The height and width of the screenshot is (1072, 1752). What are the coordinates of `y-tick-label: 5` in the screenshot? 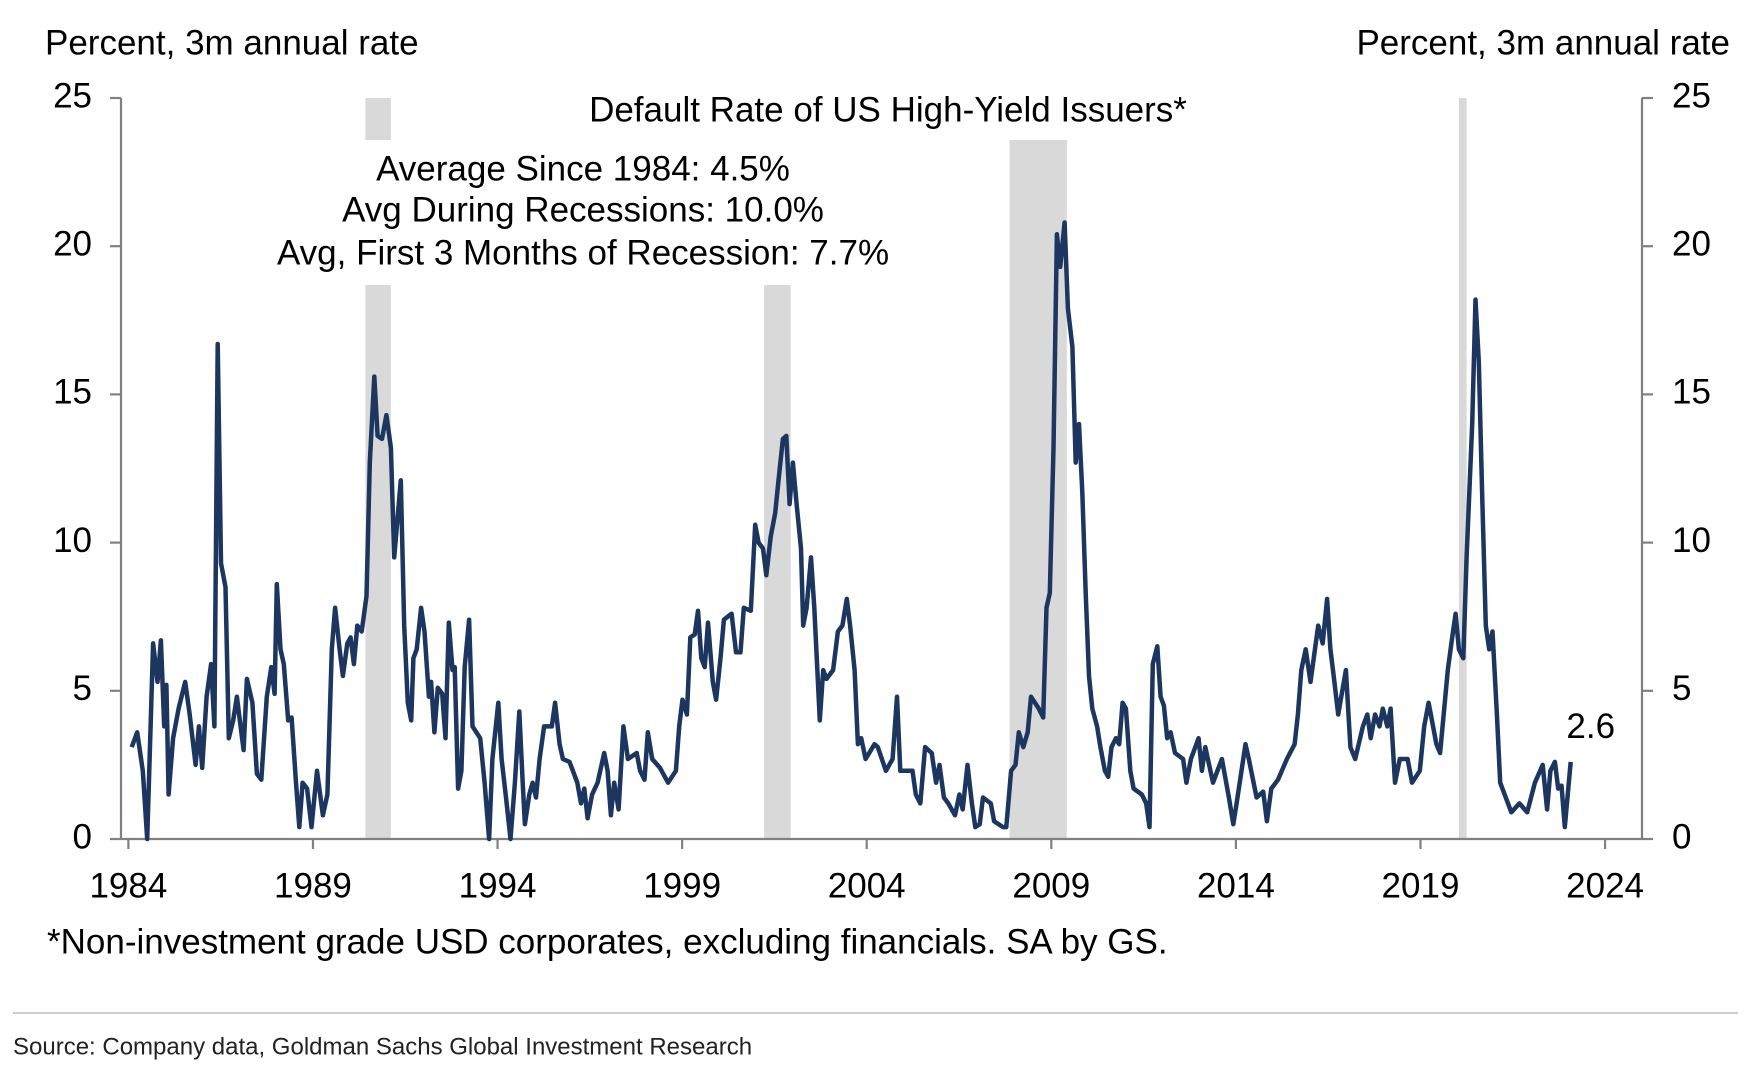 It's located at (82, 688).